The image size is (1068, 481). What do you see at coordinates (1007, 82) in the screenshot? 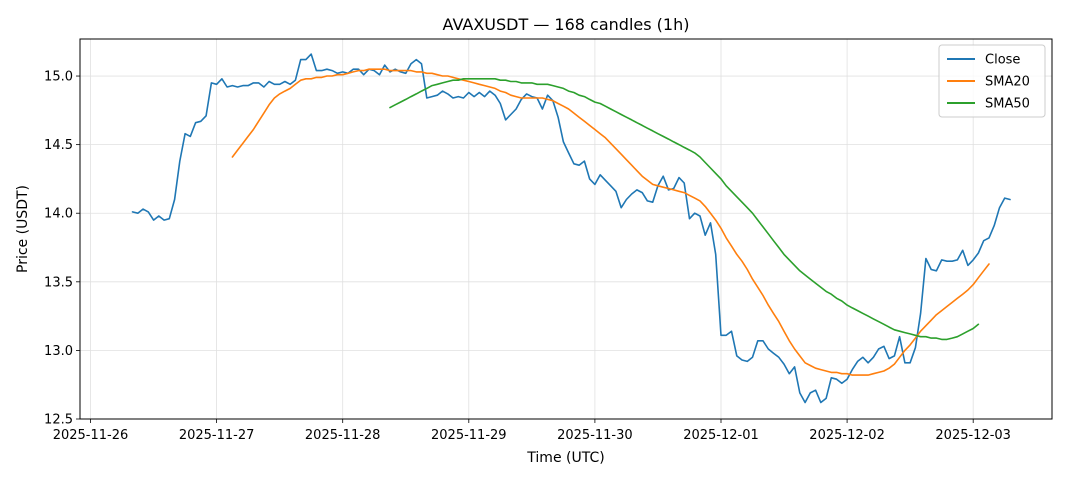
I see `legend-label-sma20: SMA20` at bounding box center [1007, 82].